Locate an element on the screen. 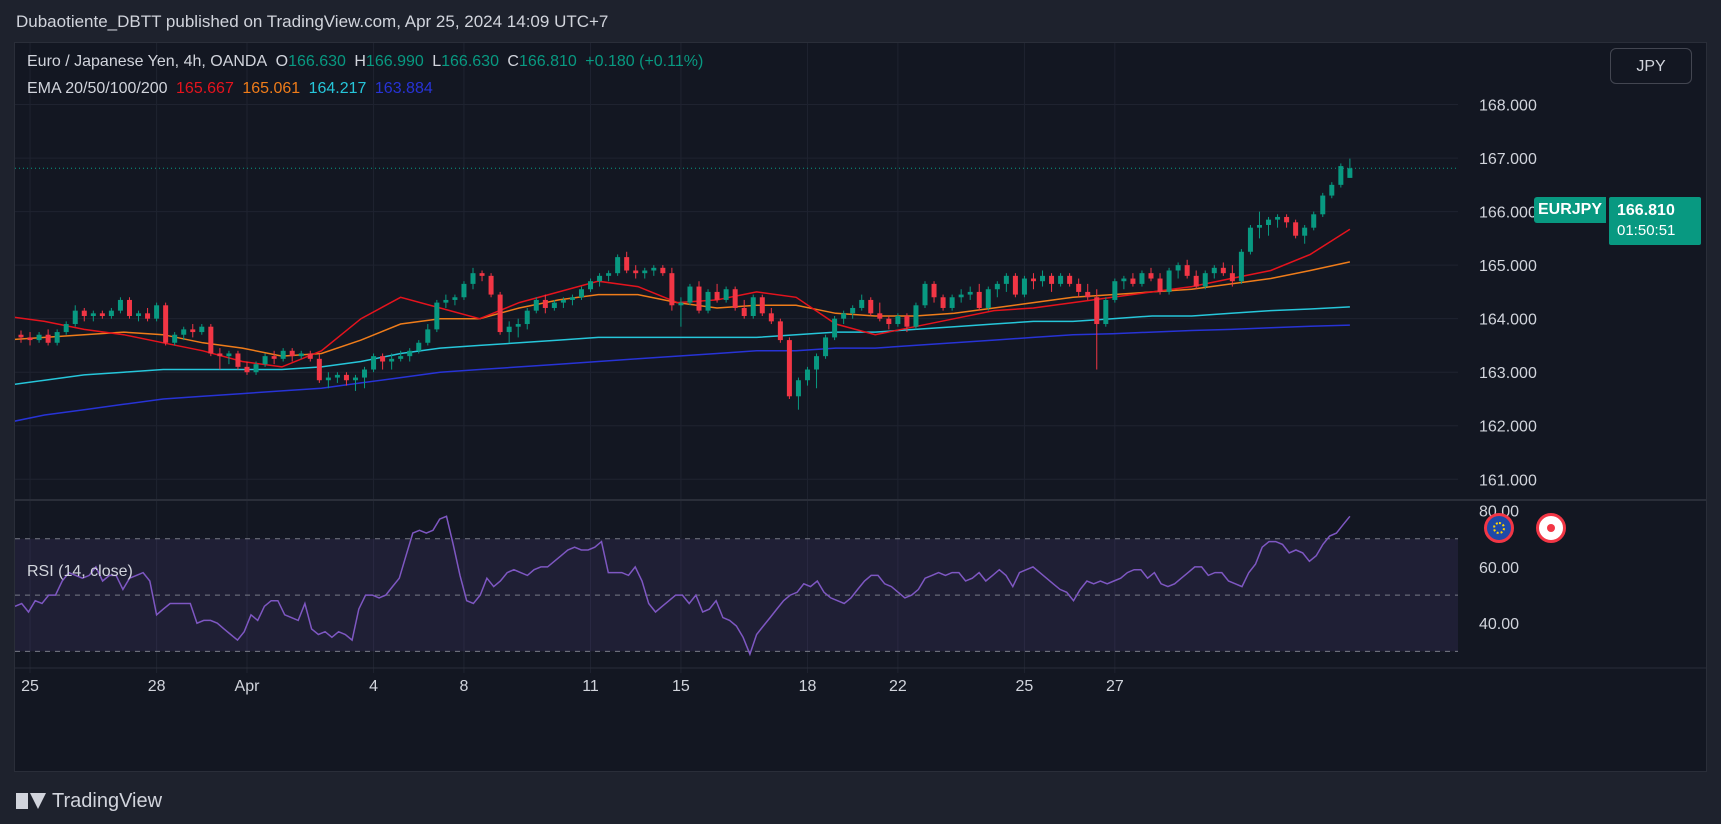 This screenshot has height=824, width=1721. rsi-legend: RSI (14, close) is located at coordinates (80, 571).